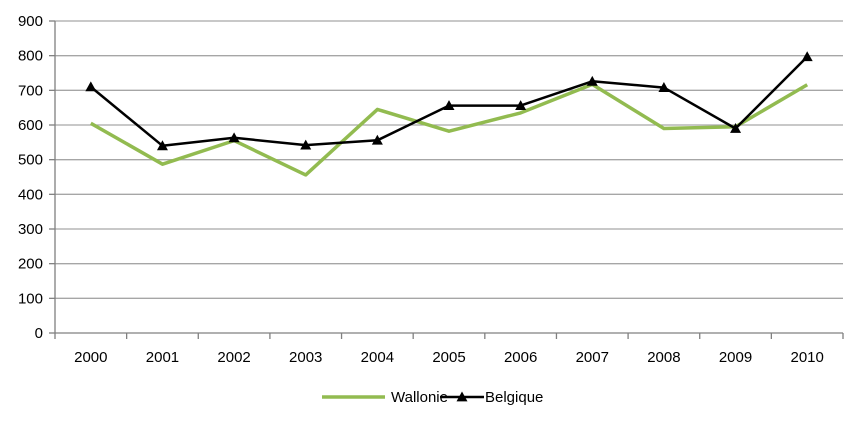  Describe the element at coordinates (30, 194) in the screenshot. I see `y-tick-label-400: 400` at that location.